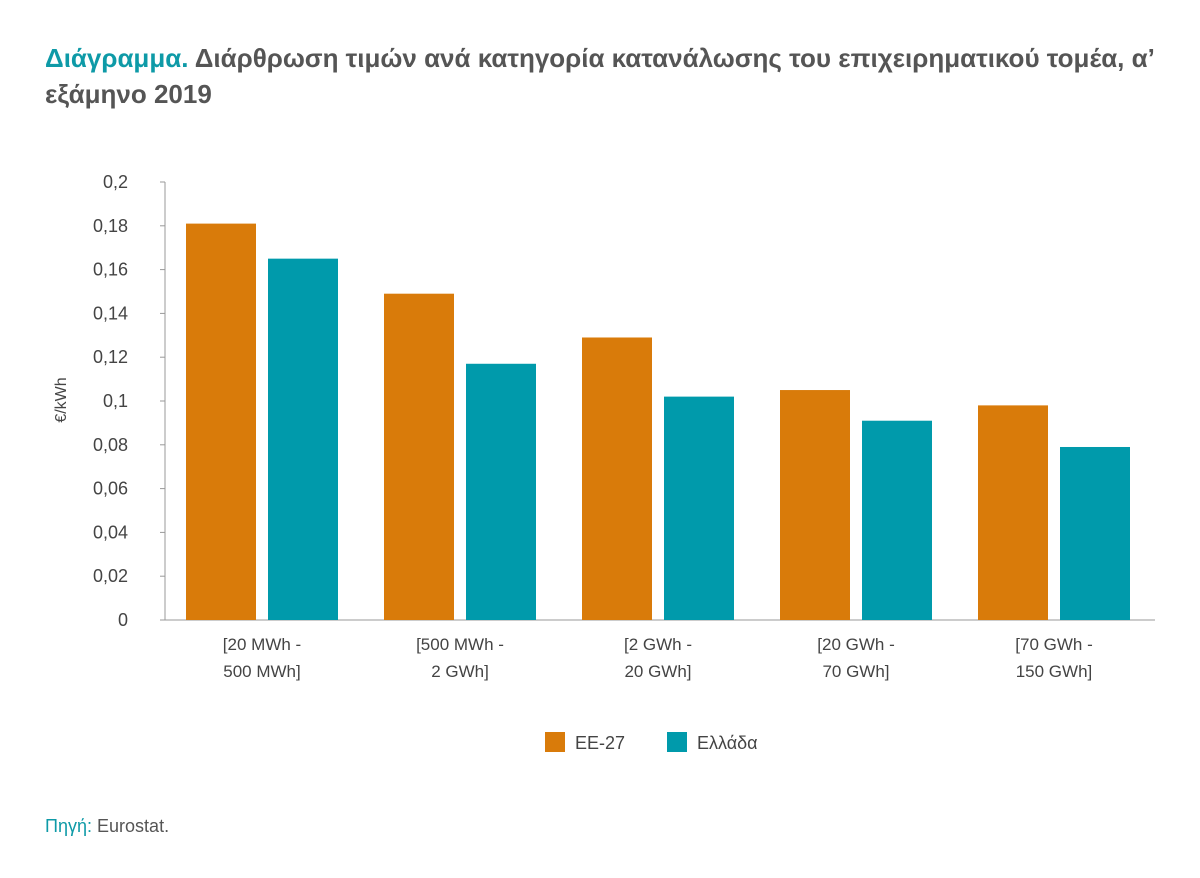 The height and width of the screenshot is (878, 1200). I want to click on x-tick-label: [2 GWh -, so click(658, 644).